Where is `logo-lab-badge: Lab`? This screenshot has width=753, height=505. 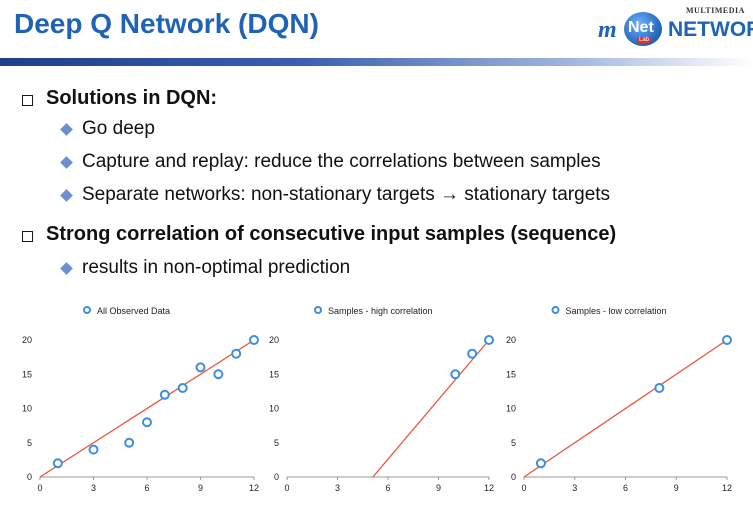
logo-lab-badge: Lab is located at coordinates (644, 40).